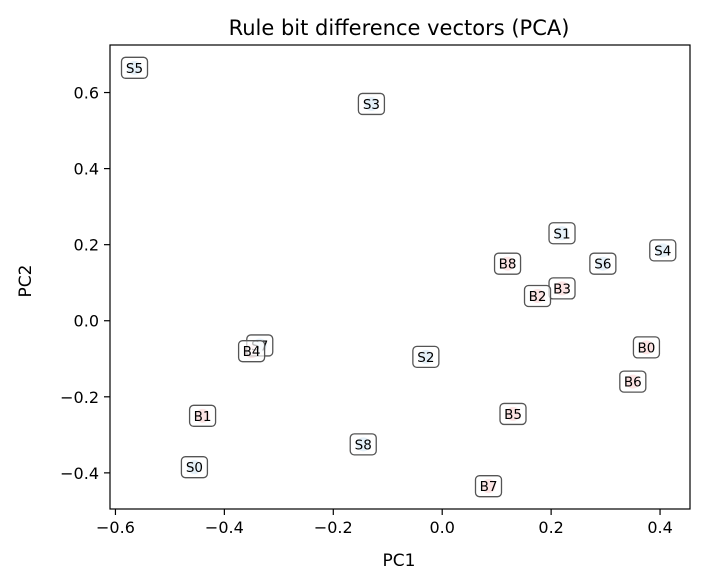 This screenshot has height=586, width=704. Describe the element at coordinates (85, 283) in the screenshot. I see `y-axis-ticks: −0.4 −0.2 0.0 0.2 0.4 0.6` at that location.